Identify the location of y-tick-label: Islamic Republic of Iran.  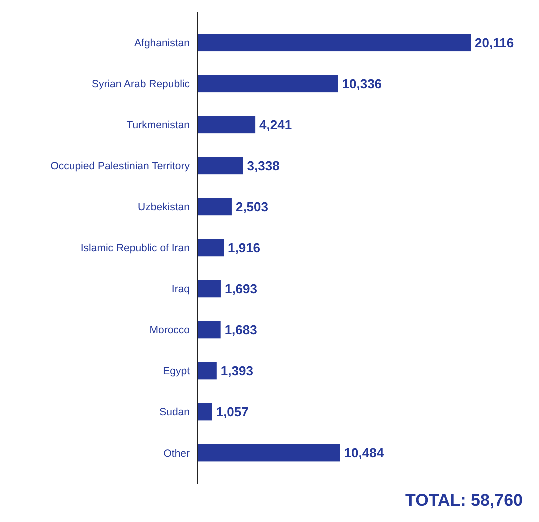
(135, 248).